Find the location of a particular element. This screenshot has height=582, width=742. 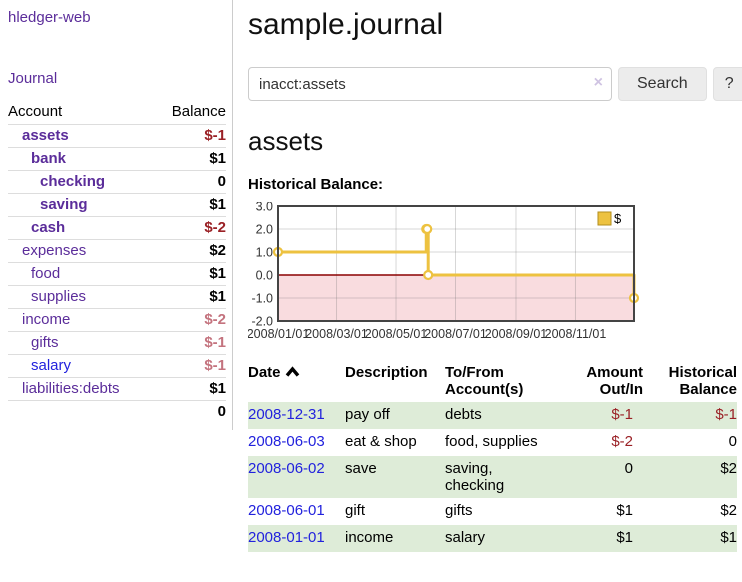

accounts-header-balance: Balance is located at coordinates (198, 111).